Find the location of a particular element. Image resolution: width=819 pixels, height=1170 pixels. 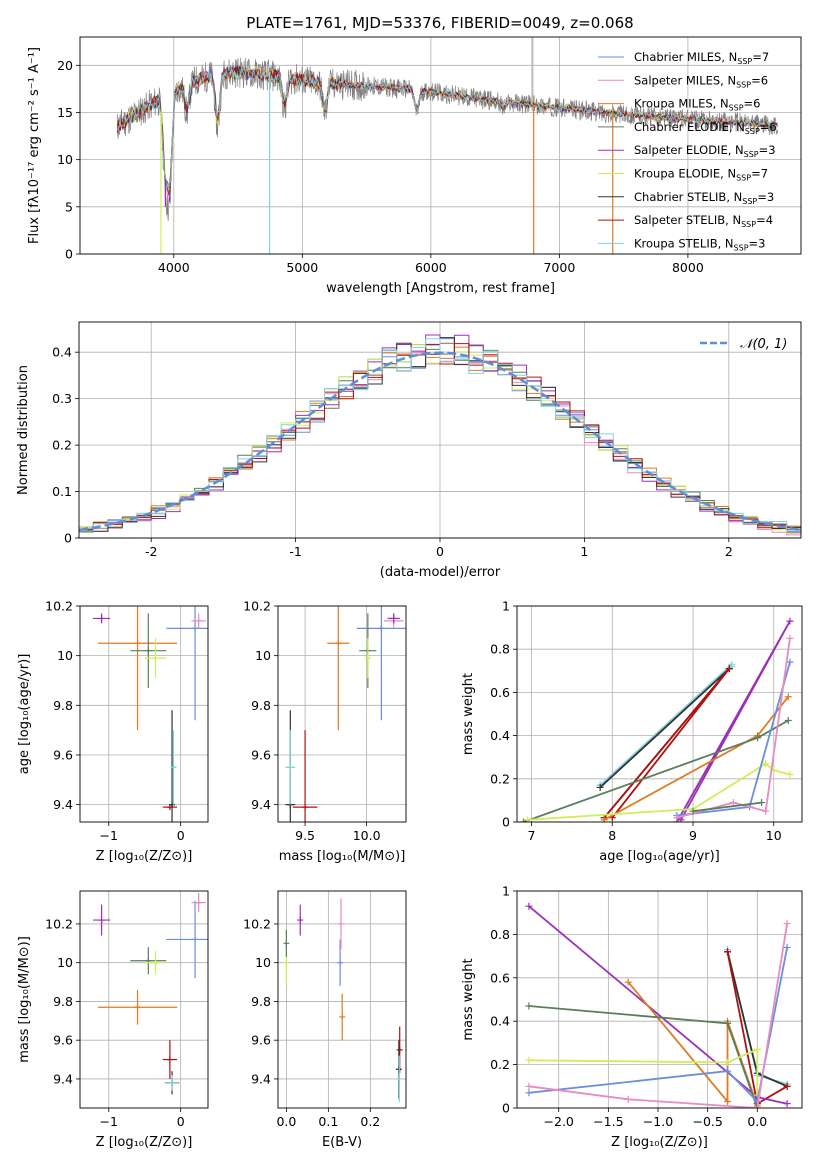

grid-lines is located at coordinates (144, 999).